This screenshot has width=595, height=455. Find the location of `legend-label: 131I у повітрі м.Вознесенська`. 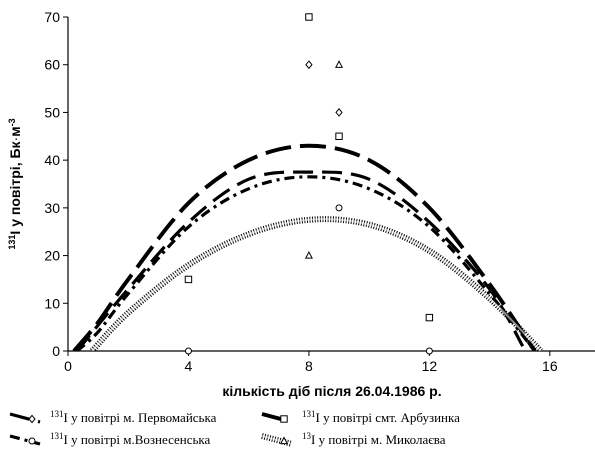

legend-label: 131I у повітрі м.Вознесенська is located at coordinates (130, 439).